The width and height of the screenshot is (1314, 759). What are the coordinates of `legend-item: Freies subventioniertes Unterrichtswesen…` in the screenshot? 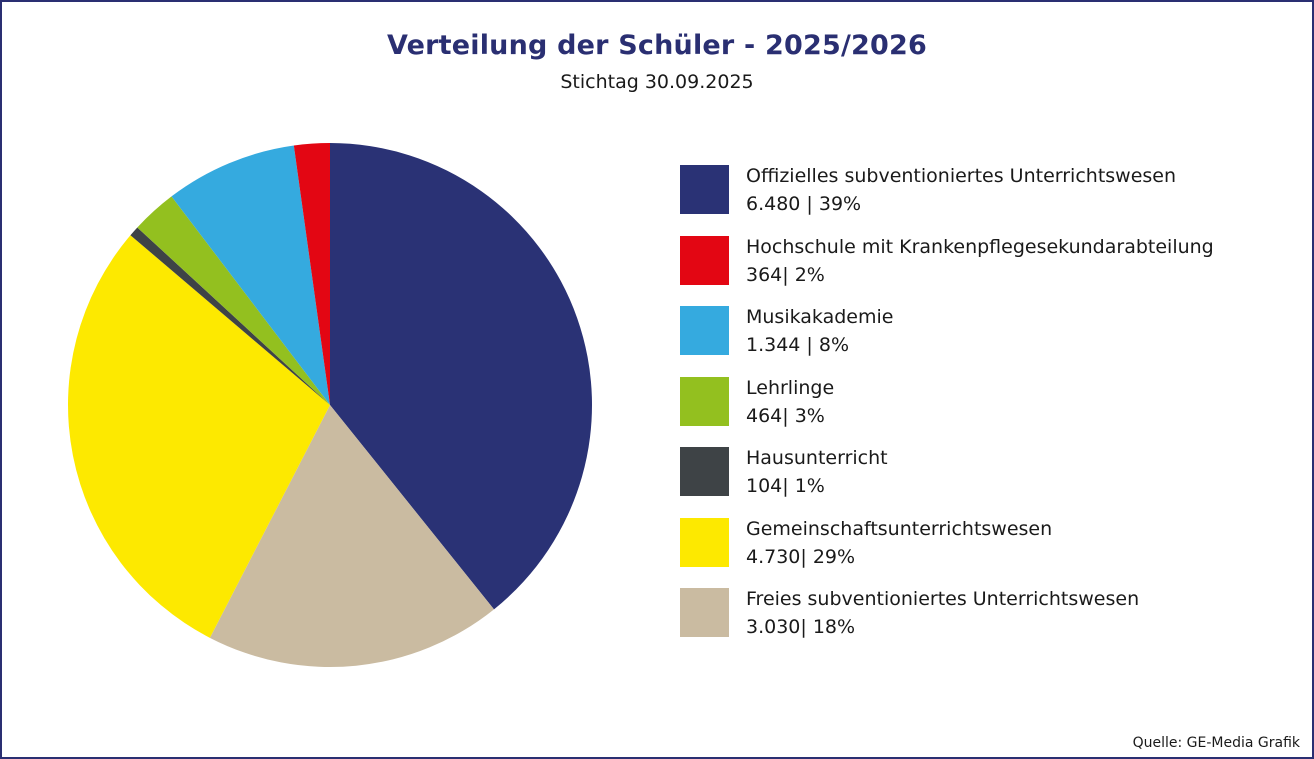 It's located at (990, 616).